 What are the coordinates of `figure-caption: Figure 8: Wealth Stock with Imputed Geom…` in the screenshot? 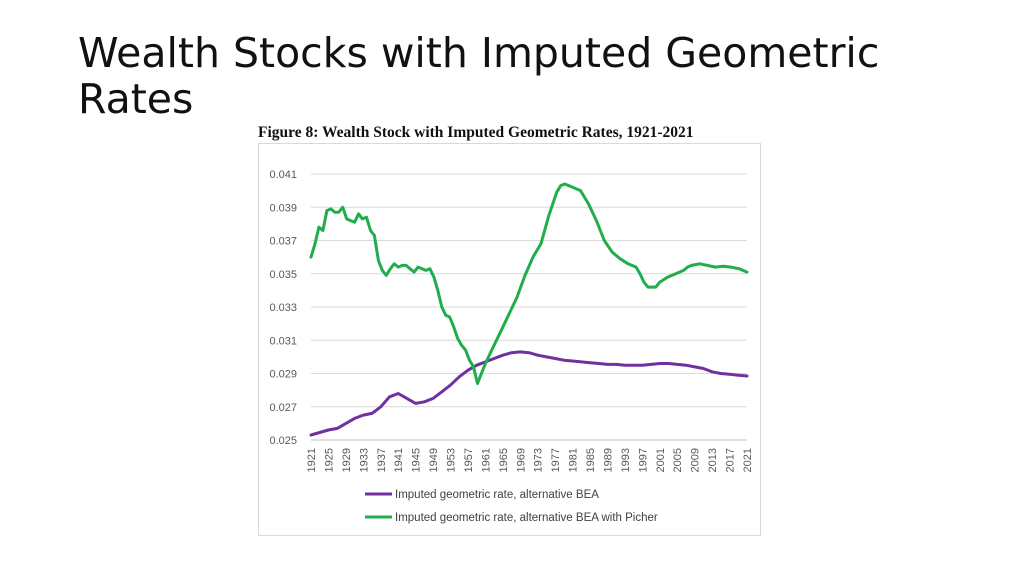 It's located at (476, 132).